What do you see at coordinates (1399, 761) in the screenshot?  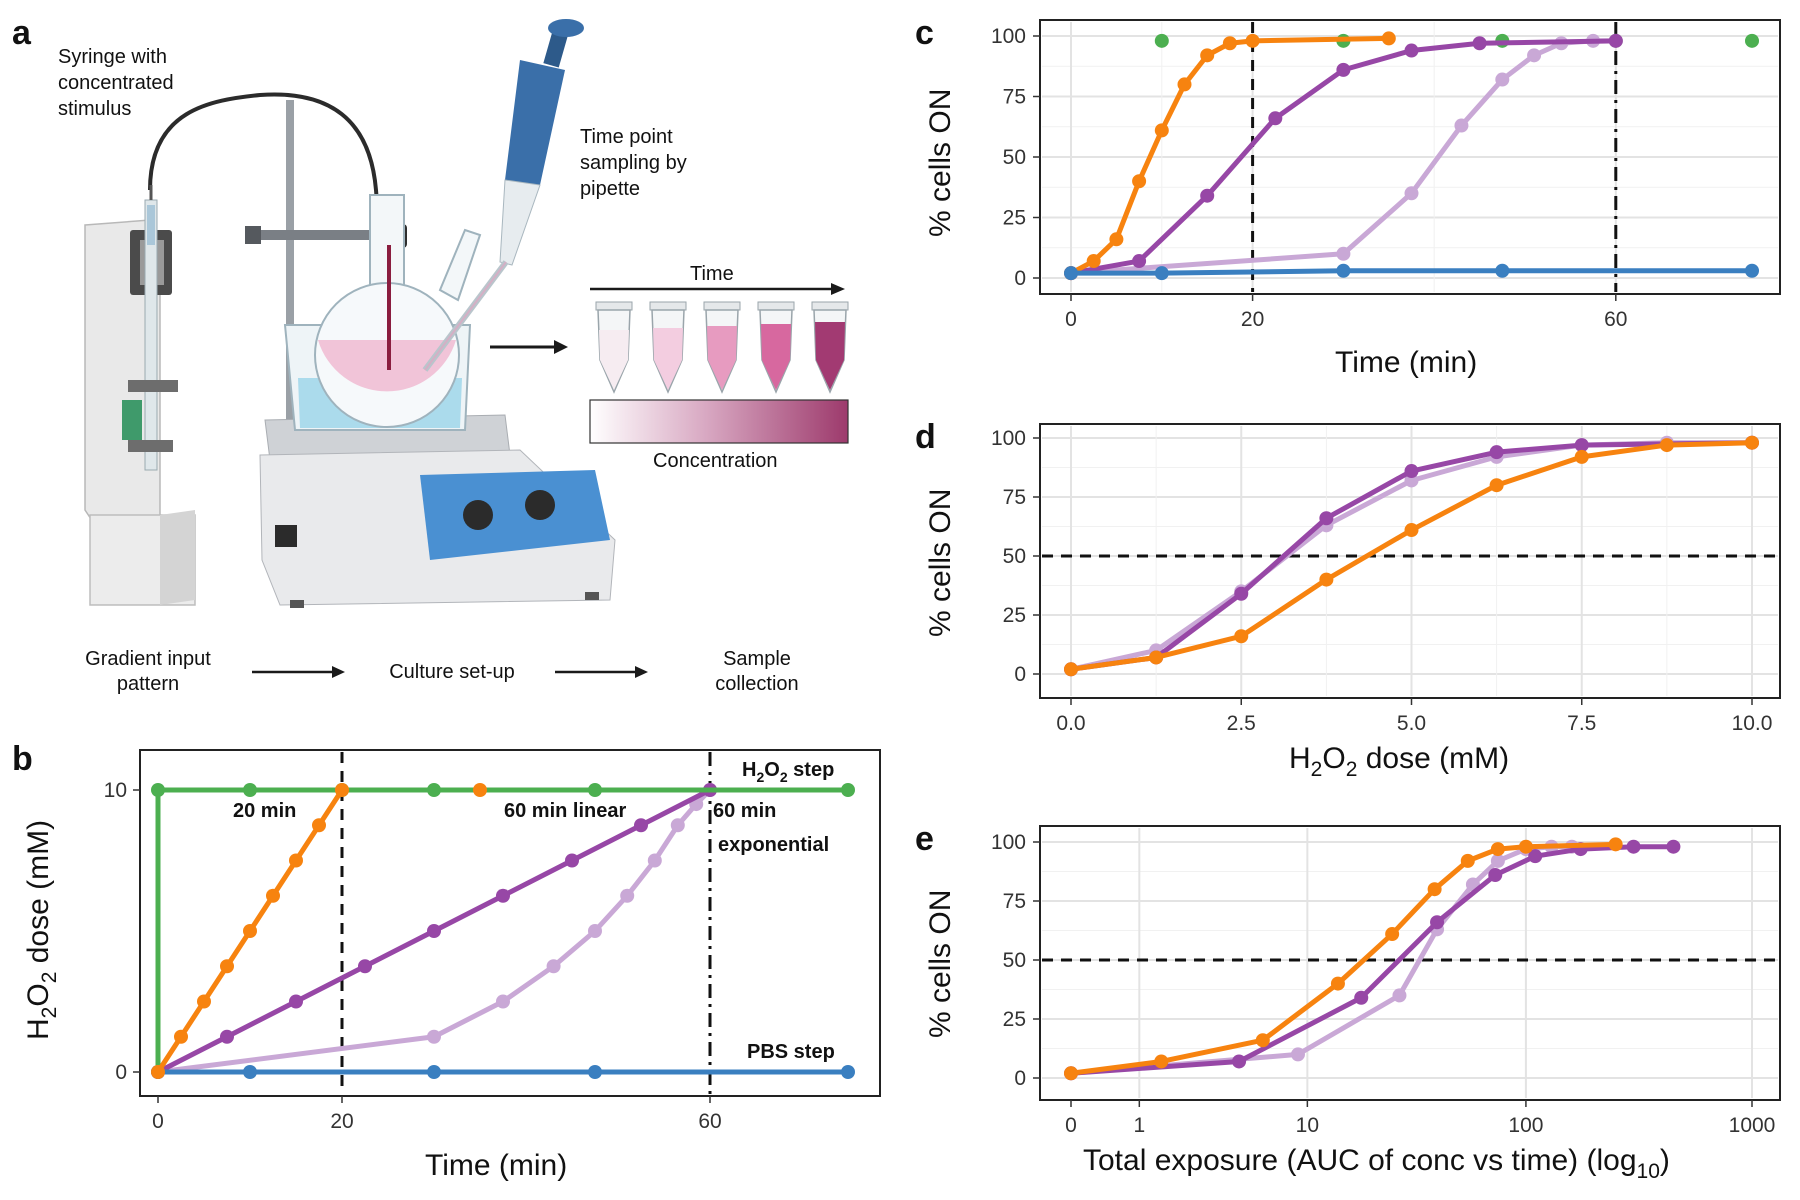 I see `panel-d-xlabel: H2O2 dose (mM)` at bounding box center [1399, 761].